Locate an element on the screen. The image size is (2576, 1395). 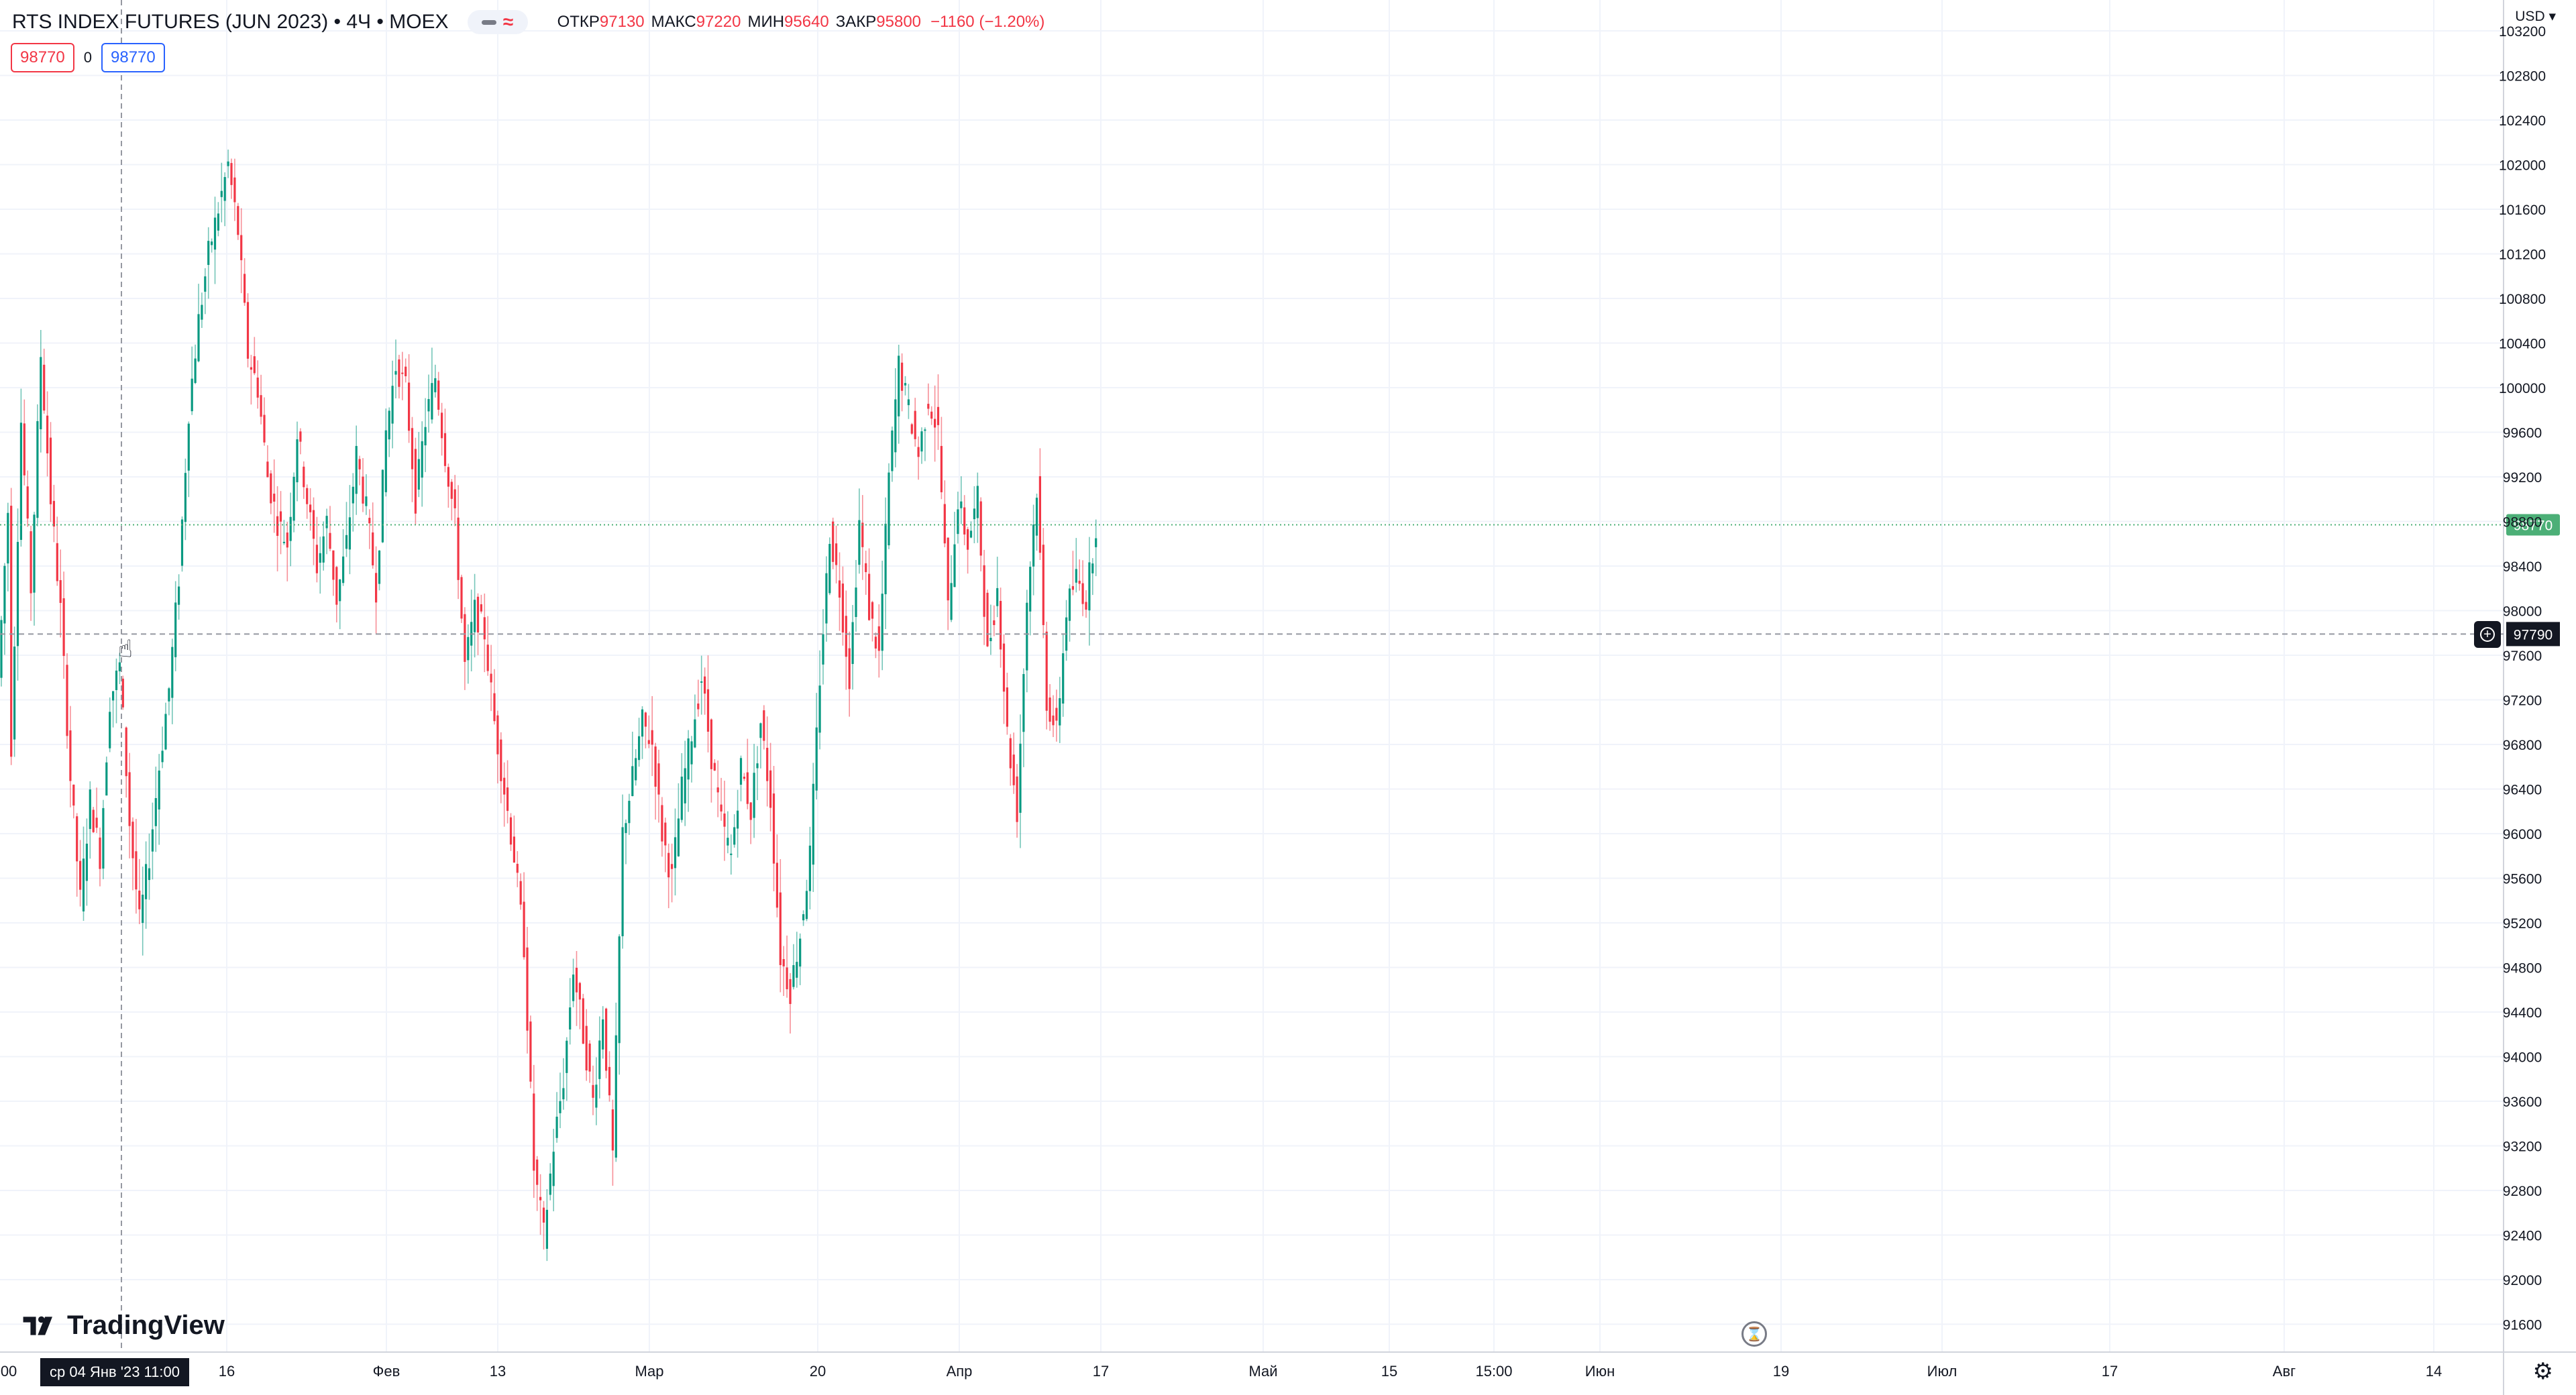
price-tick-label: 96000 is located at coordinates (2522, 834).